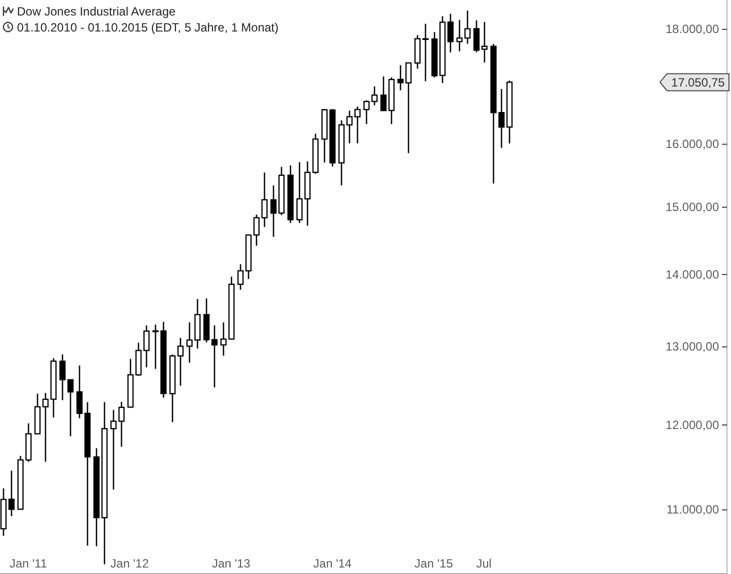  Describe the element at coordinates (693, 274) in the screenshot. I see `y-tick-label: 14.000,00` at that location.